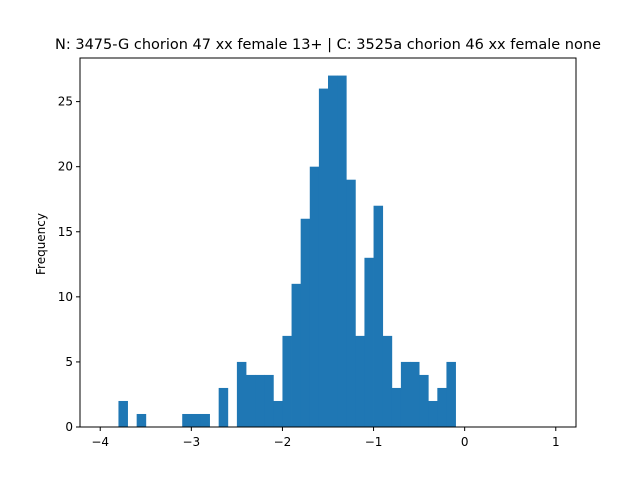 Image resolution: width=640 pixels, height=480 pixels. Describe the element at coordinates (191, 442) in the screenshot. I see `x-tick-label: −3` at that location.